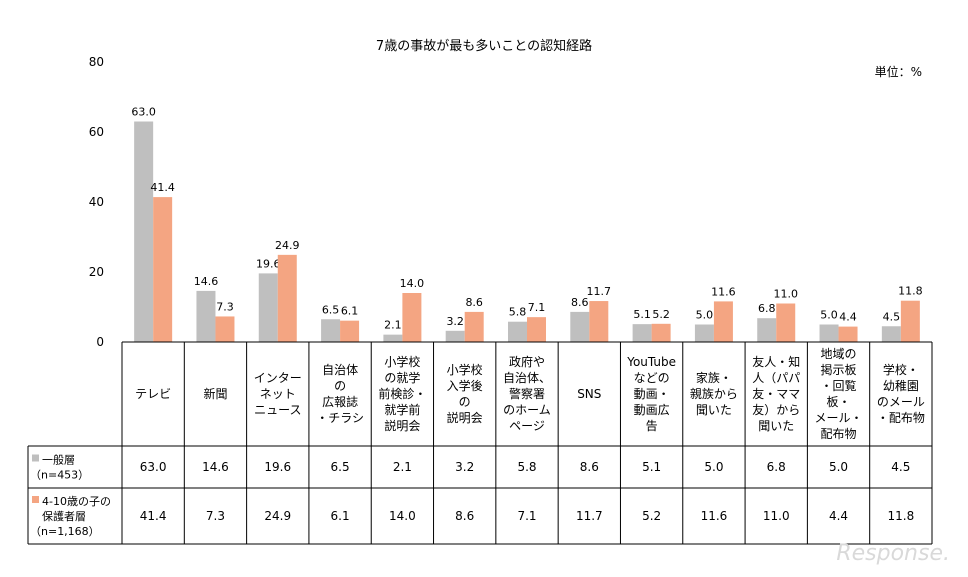 This screenshot has height=577, width=968. Describe the element at coordinates (340, 394) in the screenshot. I see `category-label: 自治体の広報誌・チラシ` at that location.